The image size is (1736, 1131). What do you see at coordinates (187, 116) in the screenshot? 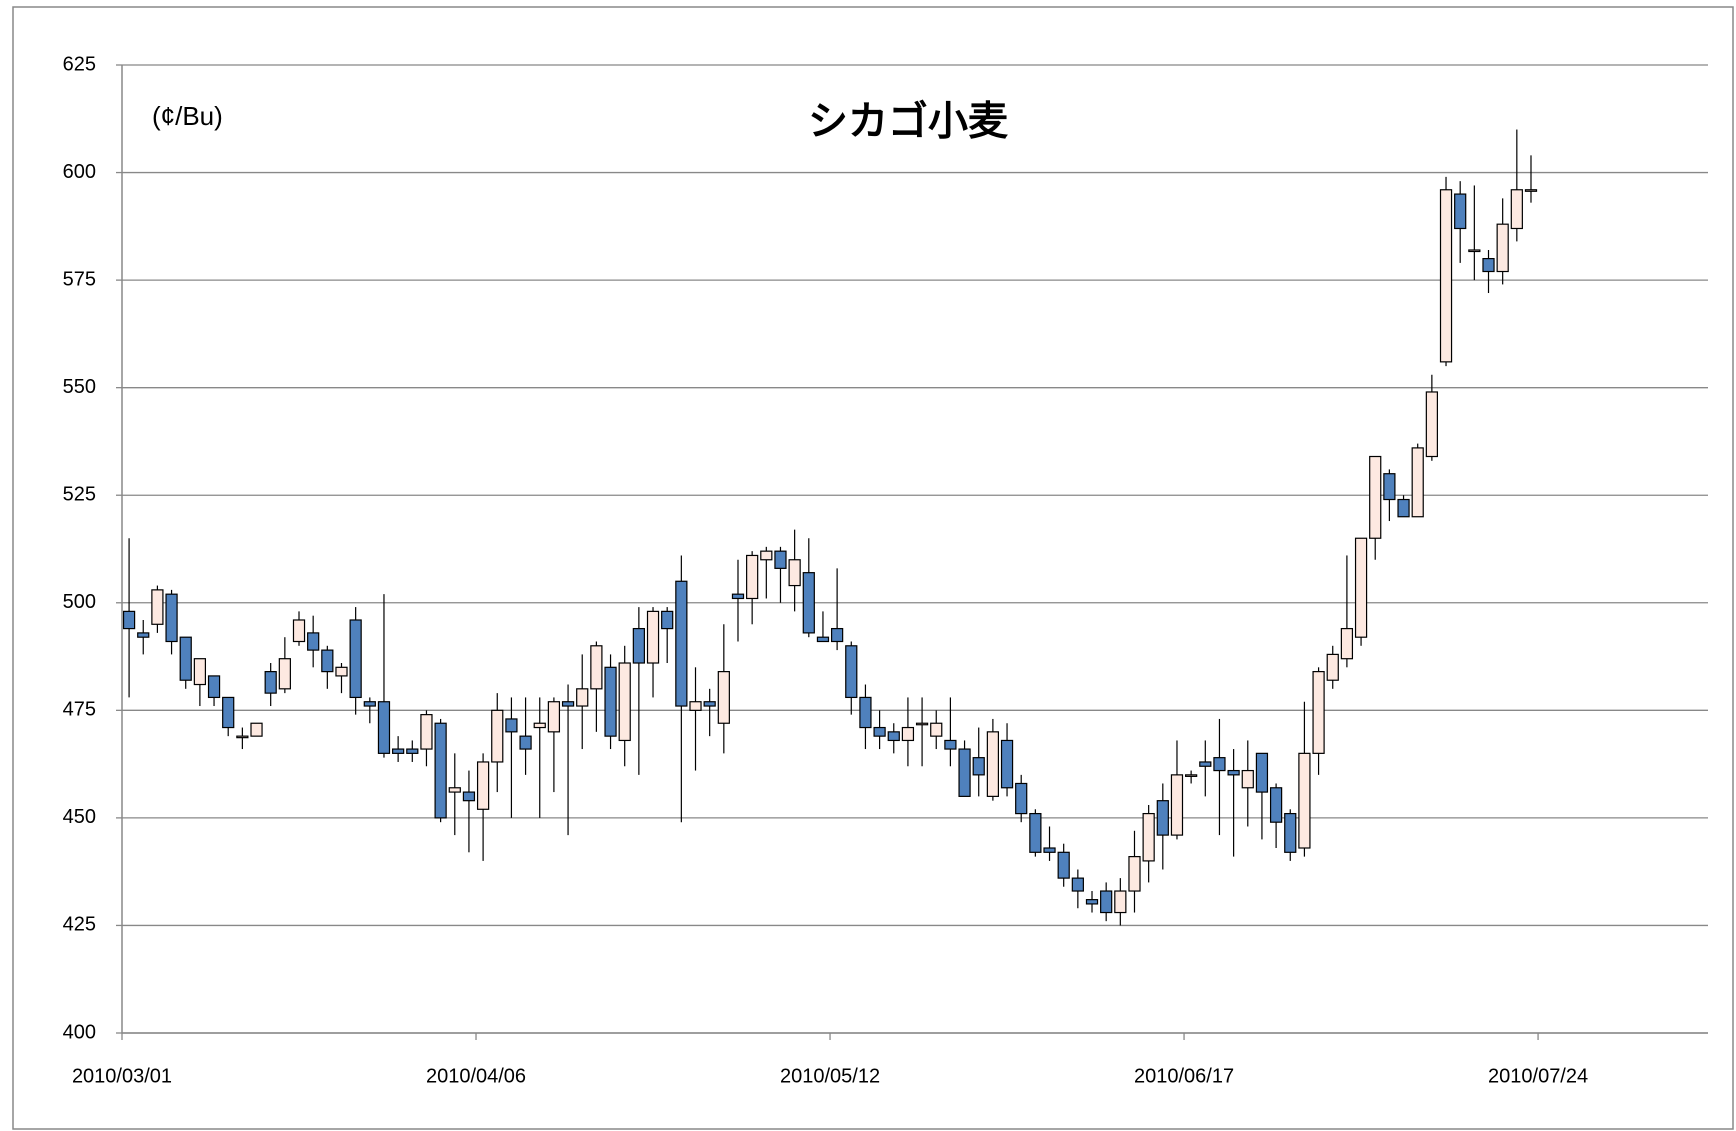
I see `unit-annotation: (¢/Bu)` at bounding box center [187, 116].